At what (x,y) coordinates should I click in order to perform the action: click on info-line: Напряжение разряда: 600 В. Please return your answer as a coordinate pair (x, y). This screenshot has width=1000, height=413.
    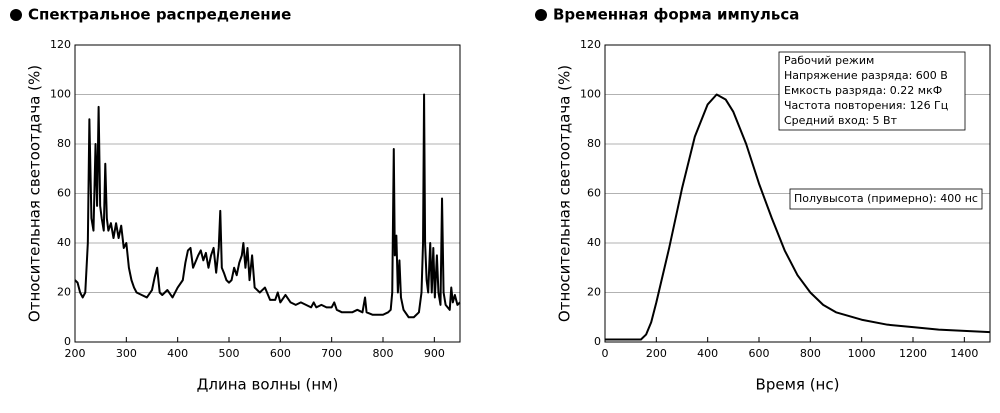
    Looking at the image, I should click on (866, 75).